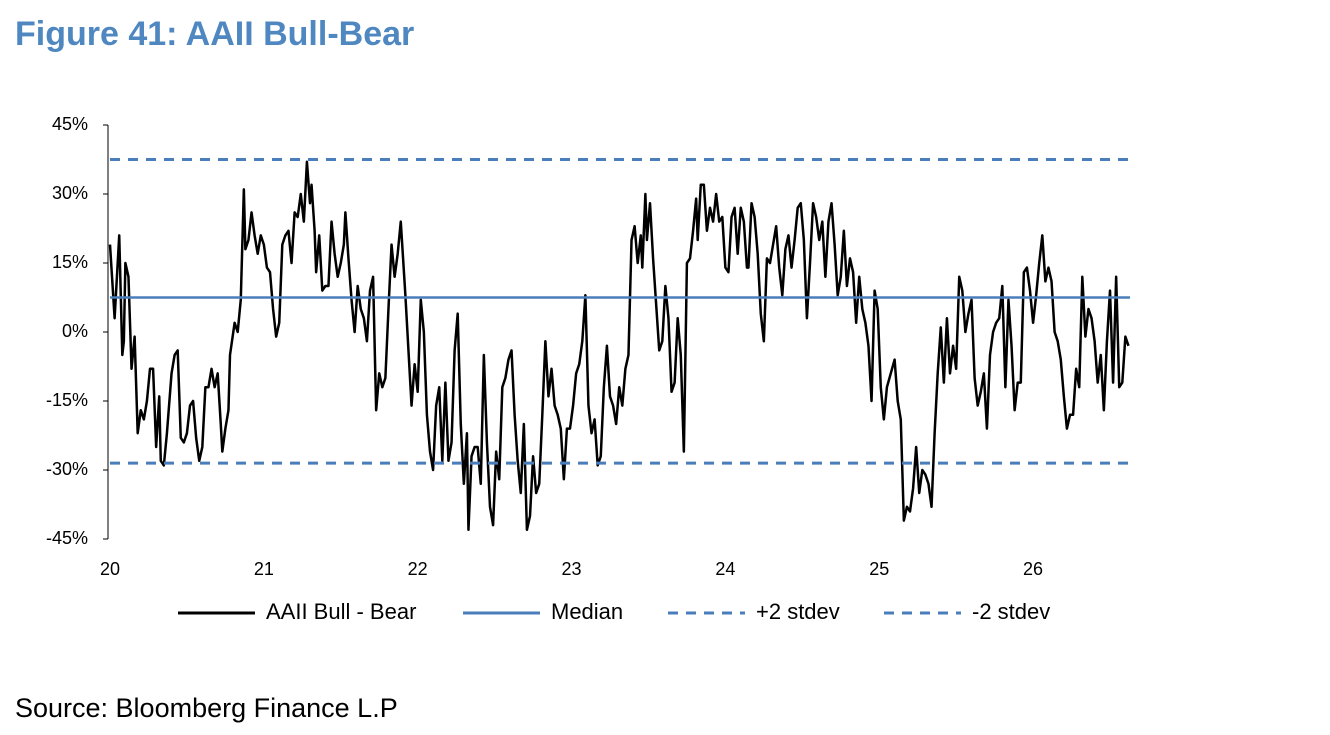 This screenshot has height=735, width=1330. What do you see at coordinates (67, 400) in the screenshot?
I see `y-tick-label: -15%` at bounding box center [67, 400].